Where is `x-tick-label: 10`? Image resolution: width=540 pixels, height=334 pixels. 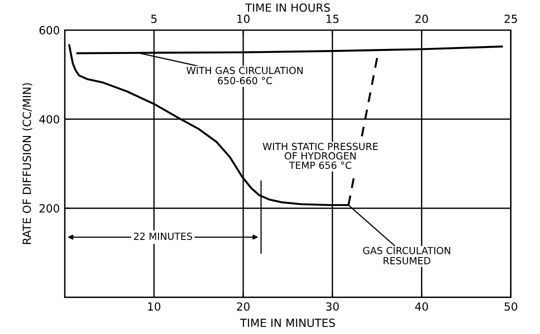 x-tick-label: 10 is located at coordinates (154, 306).